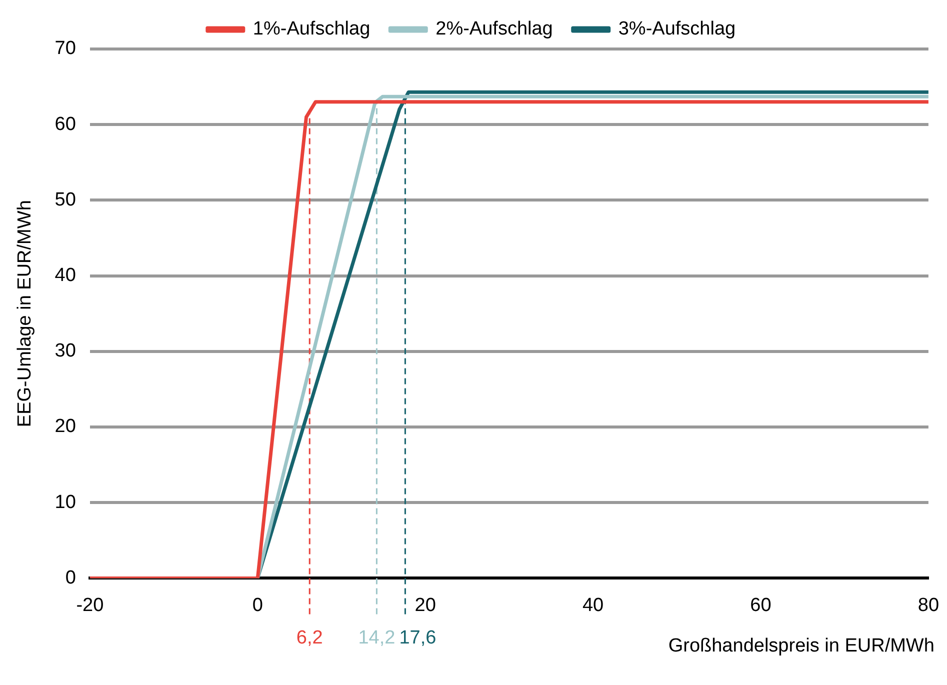 Image resolution: width=947 pixels, height=685 pixels. What do you see at coordinates (593, 605) in the screenshot?
I see `x-tick-label: 40` at bounding box center [593, 605].